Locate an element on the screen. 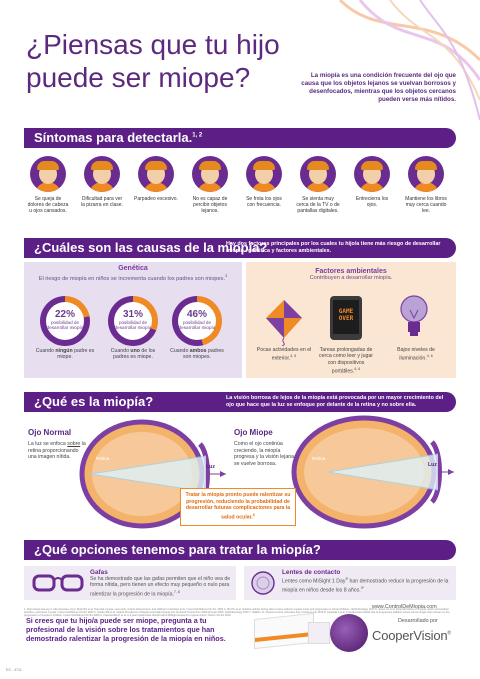 The width and height of the screenshot is (480, 679). symptom-label: No es capaz de percibir objetos lejanos. is located at coordinates (210, 205).